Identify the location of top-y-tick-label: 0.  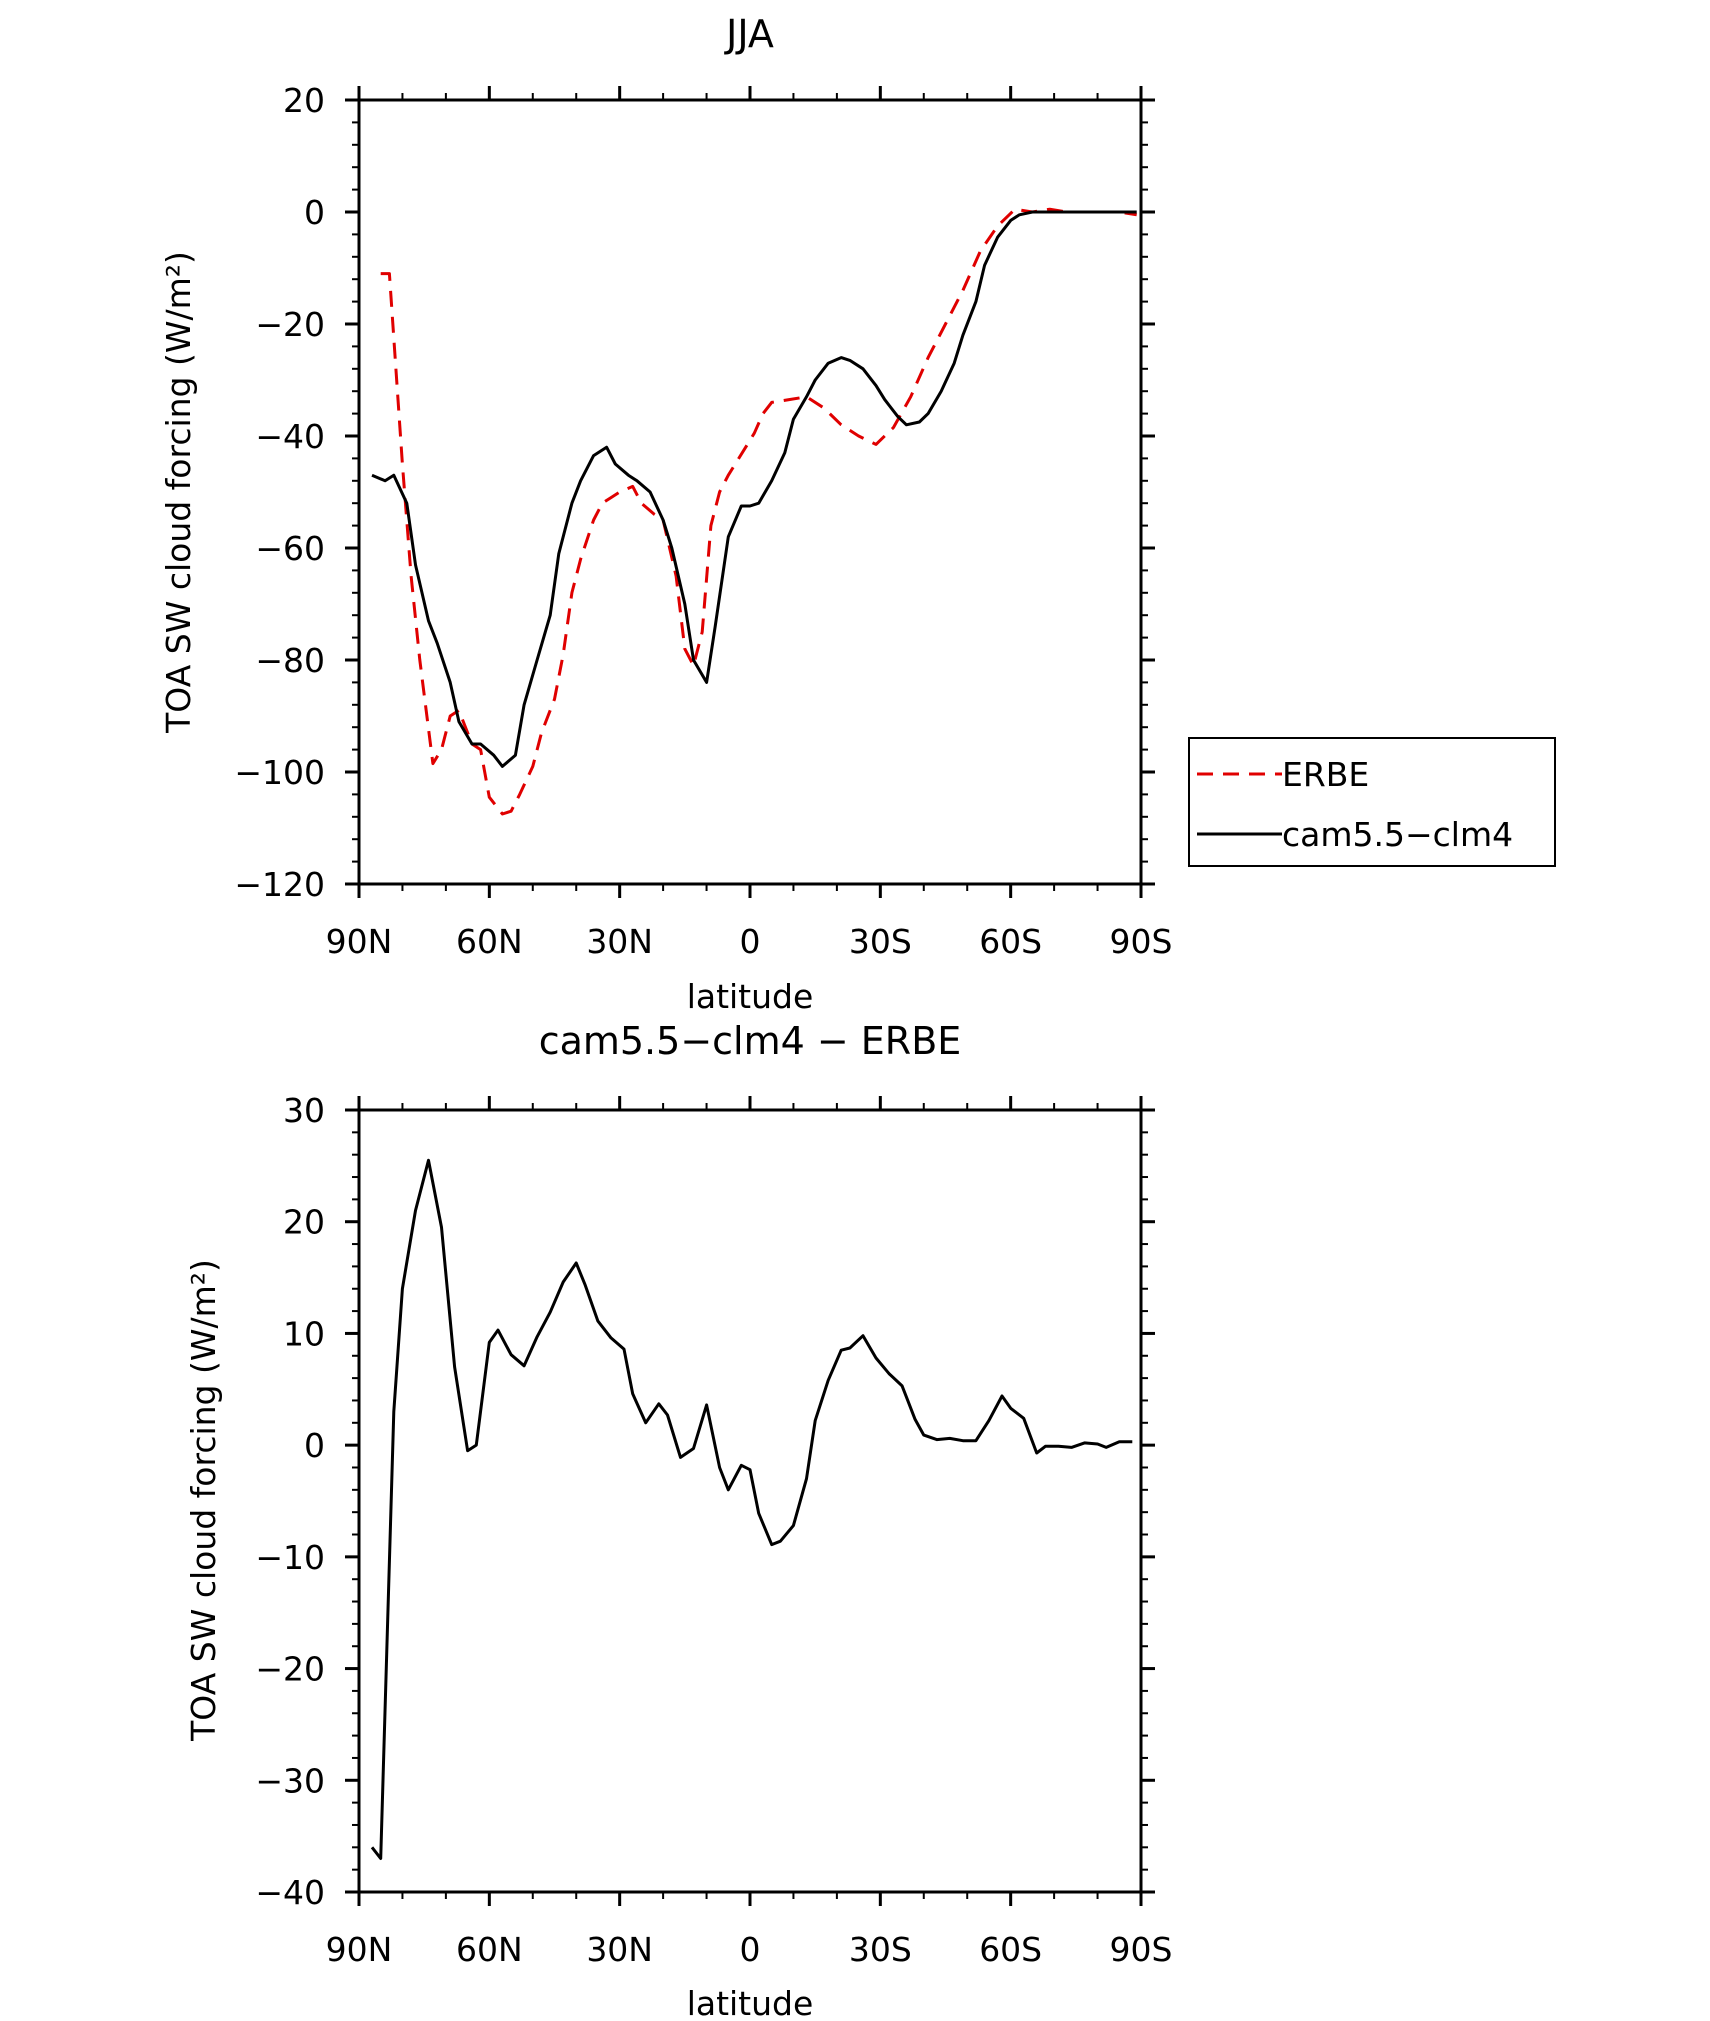
(314, 212).